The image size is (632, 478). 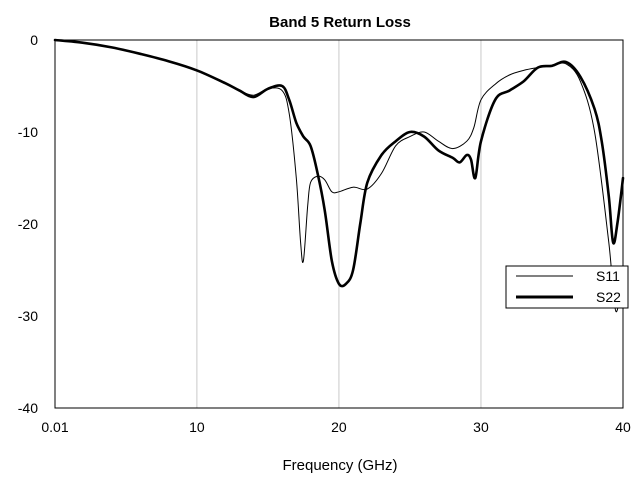 What do you see at coordinates (623, 427) in the screenshot?
I see `x-tick-label: 40` at bounding box center [623, 427].